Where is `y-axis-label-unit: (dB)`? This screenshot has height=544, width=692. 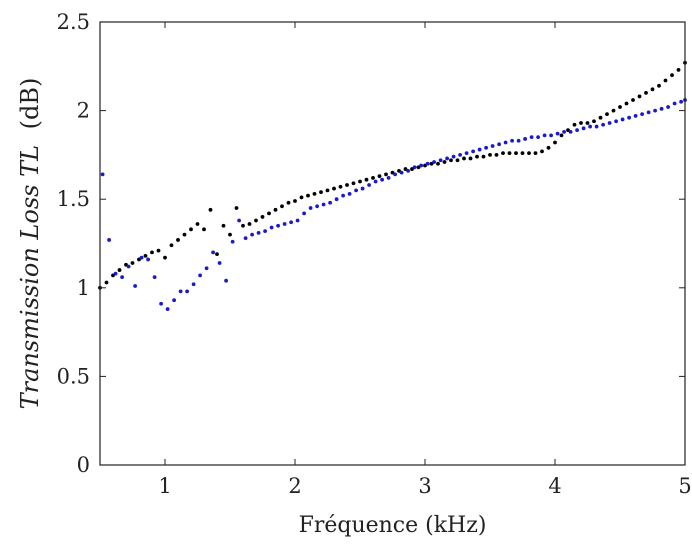 y-axis-label-unit: (dB) is located at coordinates (30, 104).